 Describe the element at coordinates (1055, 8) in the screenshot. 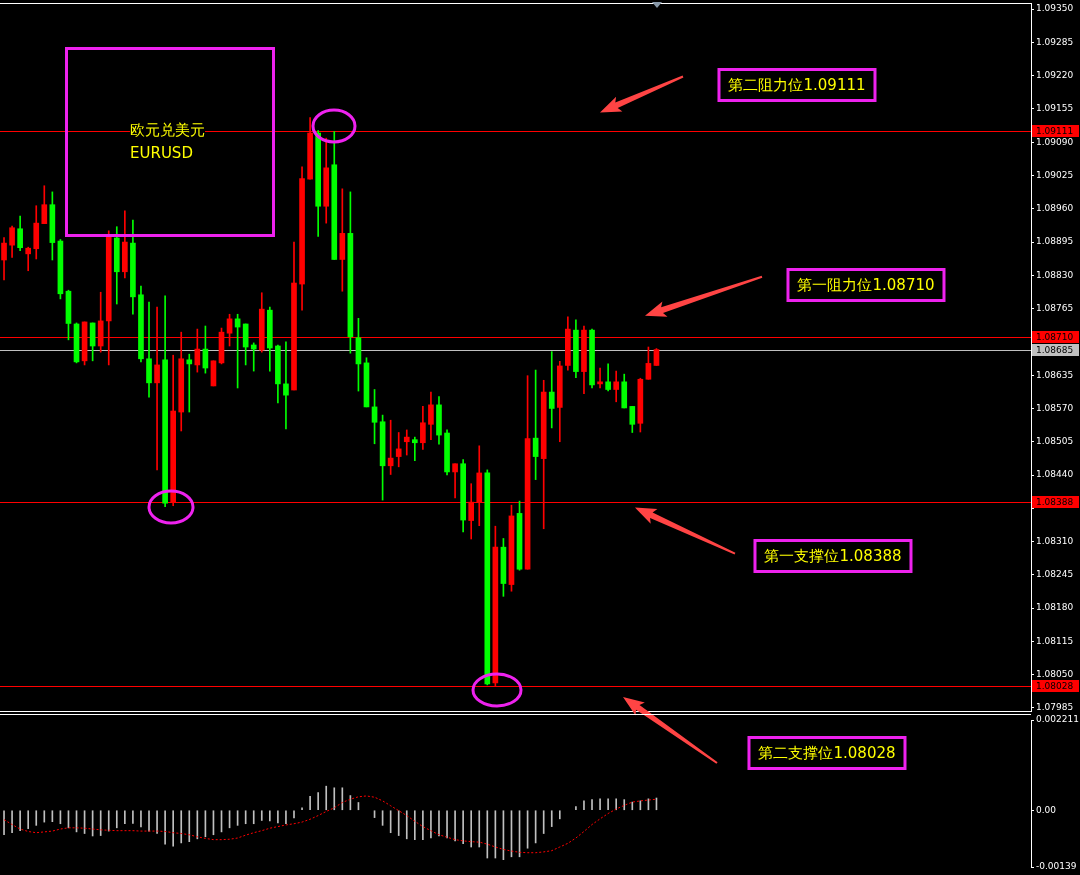

I see `y-tick-label: 1.09350` at that location.